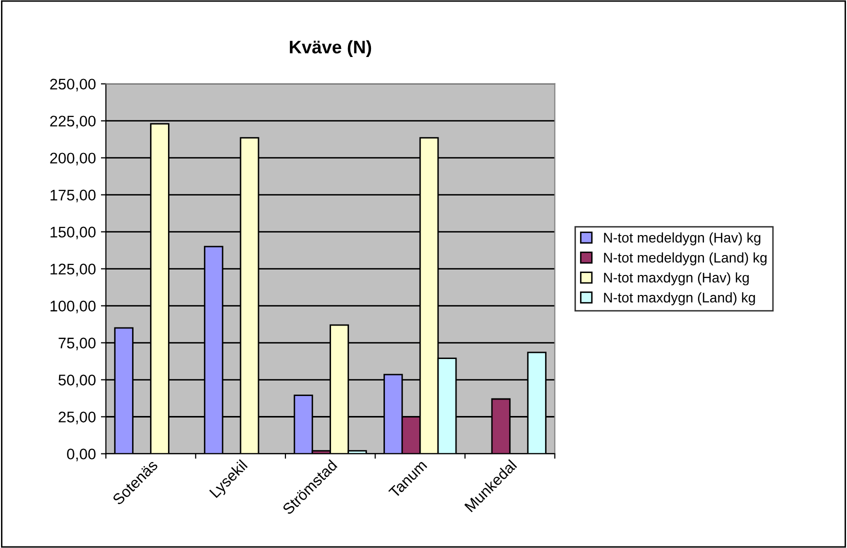 Image resolution: width=847 pixels, height=548 pixels. What do you see at coordinates (77, 344) in the screenshot?
I see `y-tick-label: 75,00` at bounding box center [77, 344].